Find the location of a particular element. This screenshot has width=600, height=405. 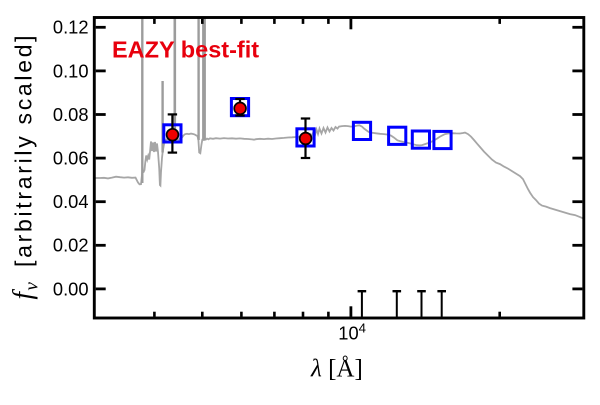

svg-text: EAZY best-fit is located at coordinates (185, 50).